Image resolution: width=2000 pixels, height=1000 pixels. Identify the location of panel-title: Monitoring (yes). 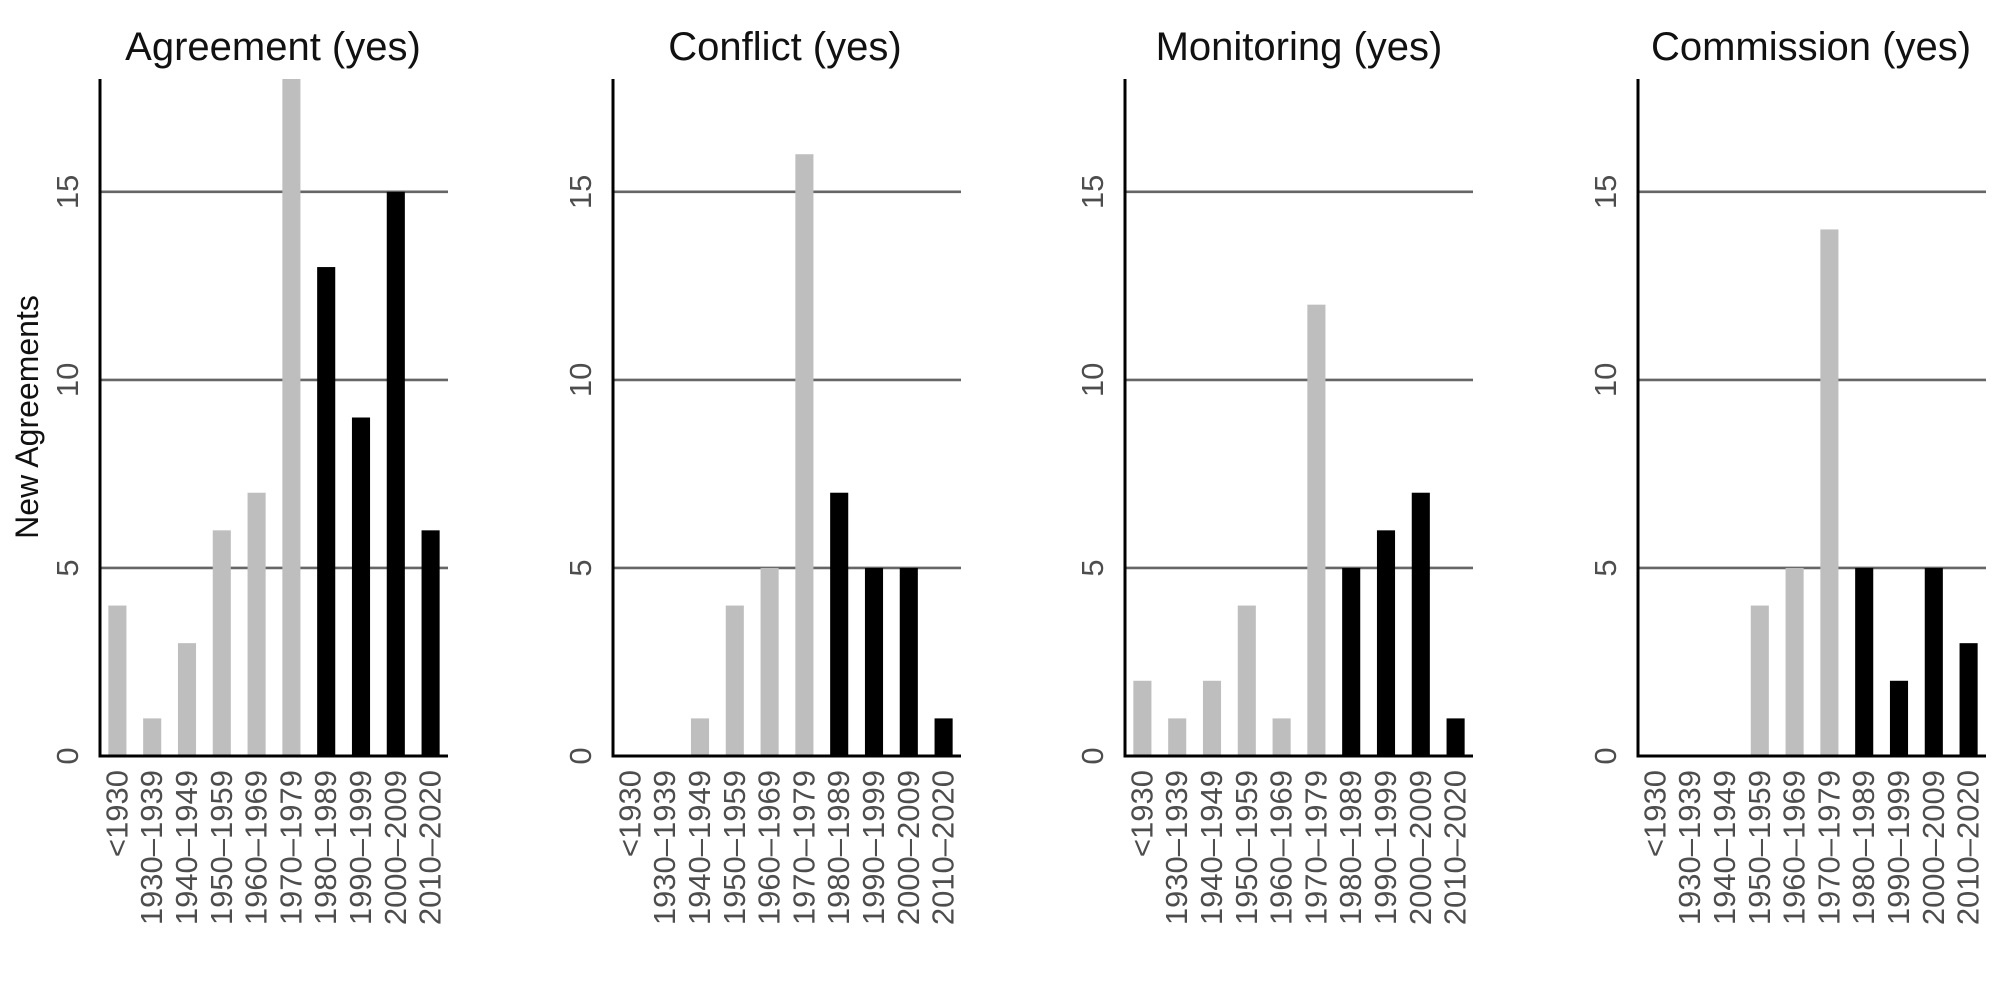
(1299, 47).